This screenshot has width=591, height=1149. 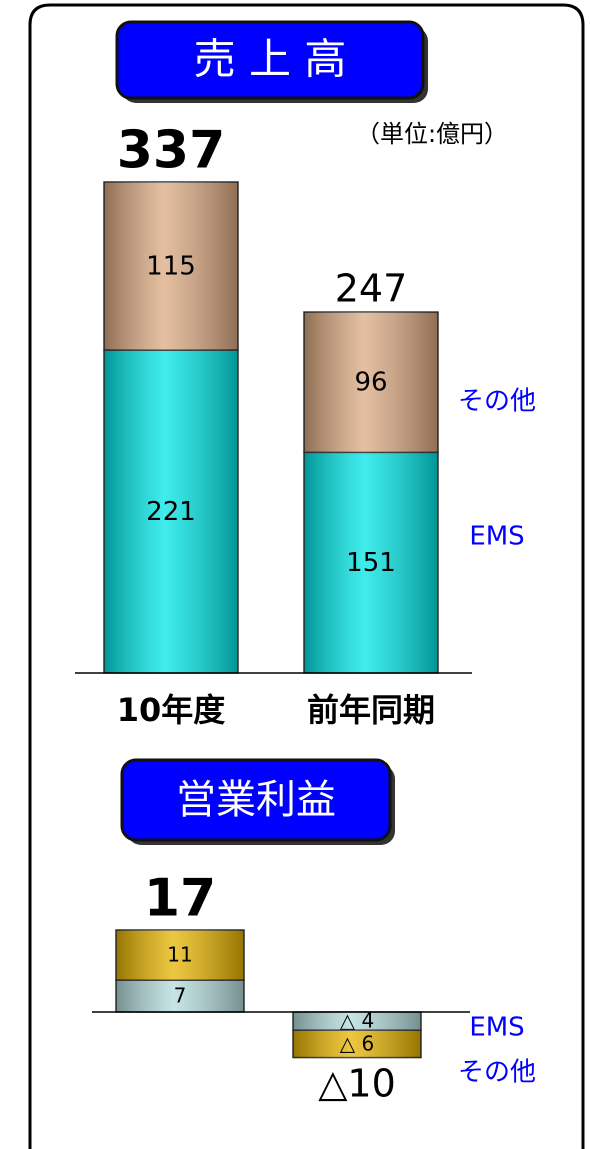 I want to click on x-tick-label: 10年度, so click(x=171, y=710).